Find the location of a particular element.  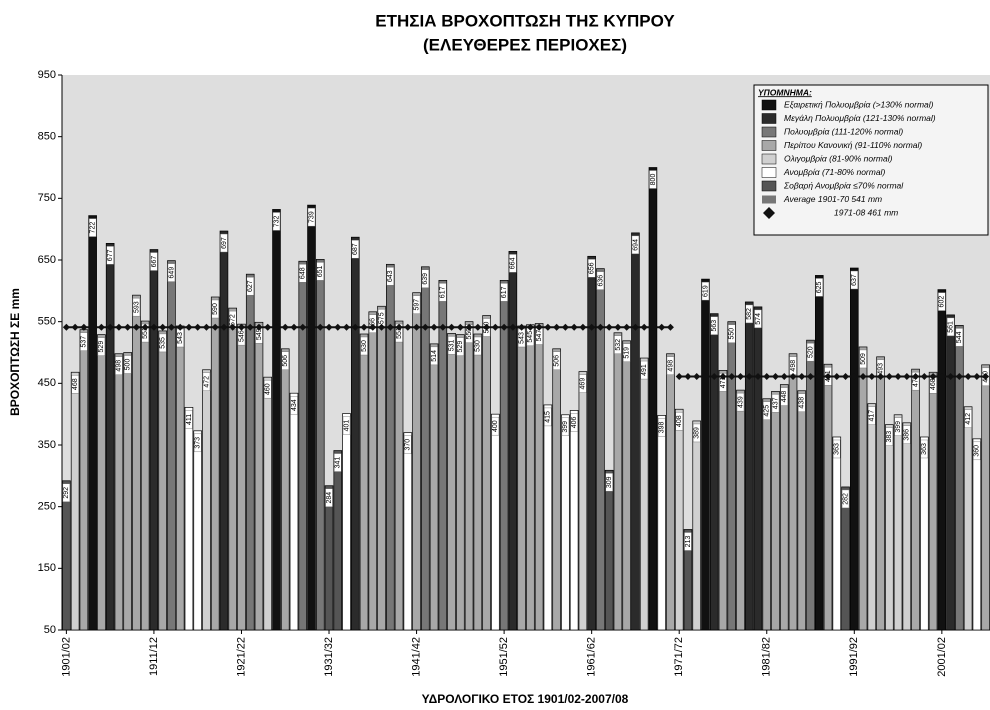

value-label: 566 is located at coordinates (373, 324).